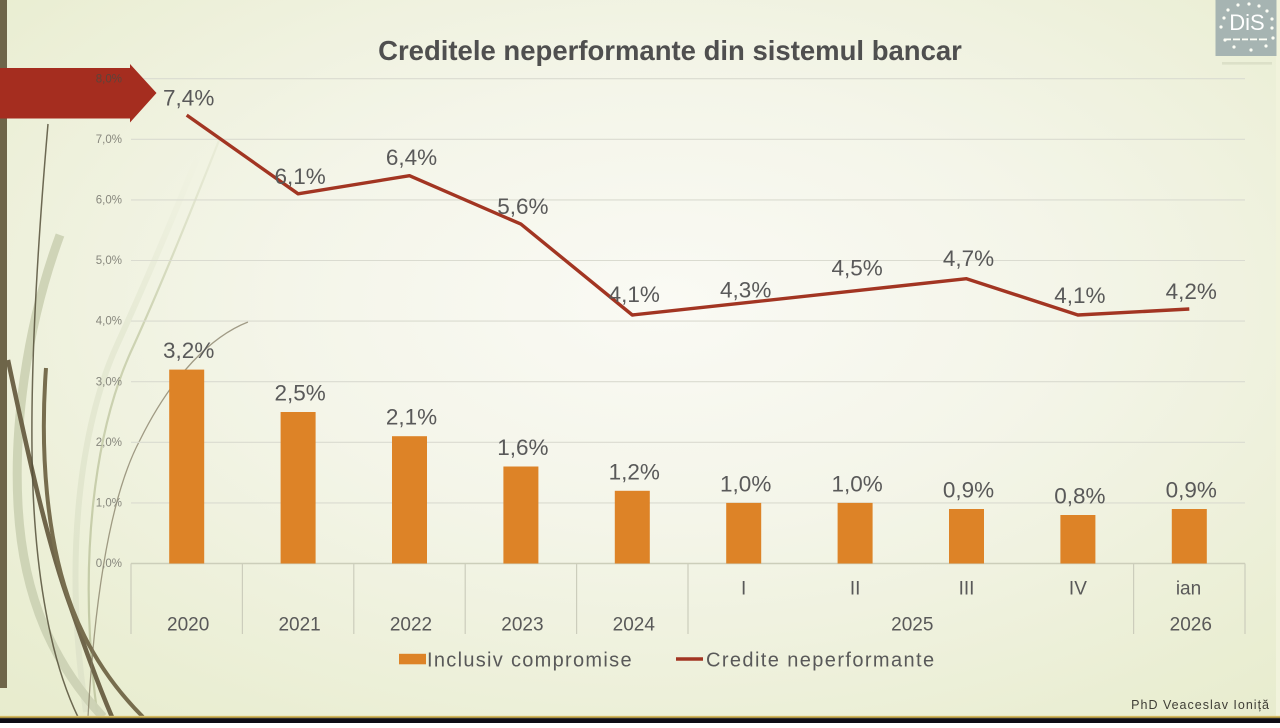 This screenshot has height=728, width=1280. Describe the element at coordinates (188, 350) in the screenshot. I see `svg-text: 3,2%` at that location.